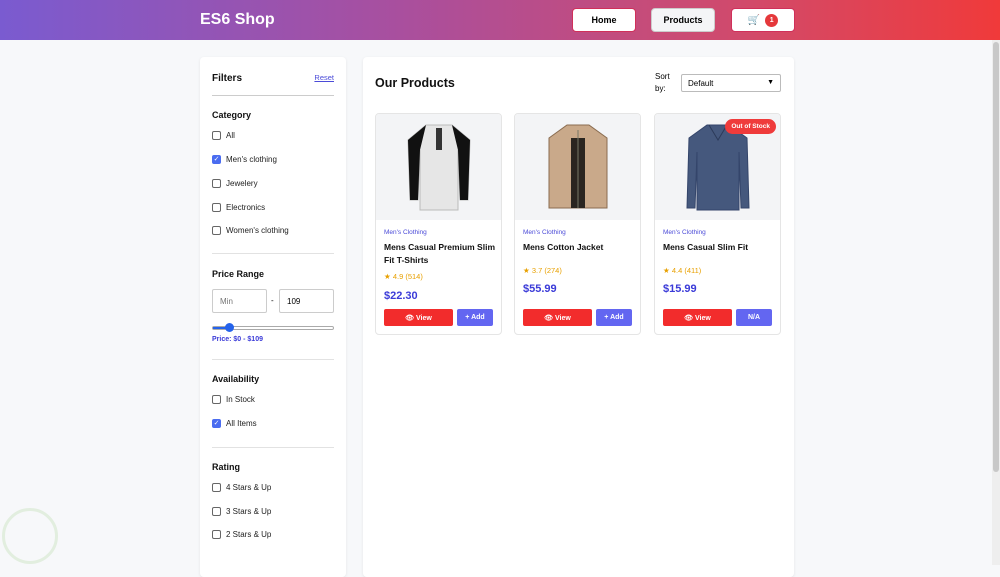  Describe the element at coordinates (230, 135) in the screenshot. I see `checkbox-label: All` at that location.